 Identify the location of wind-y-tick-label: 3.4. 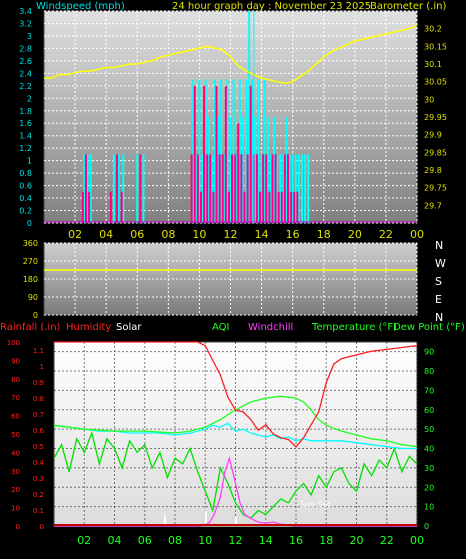
(25, 11).